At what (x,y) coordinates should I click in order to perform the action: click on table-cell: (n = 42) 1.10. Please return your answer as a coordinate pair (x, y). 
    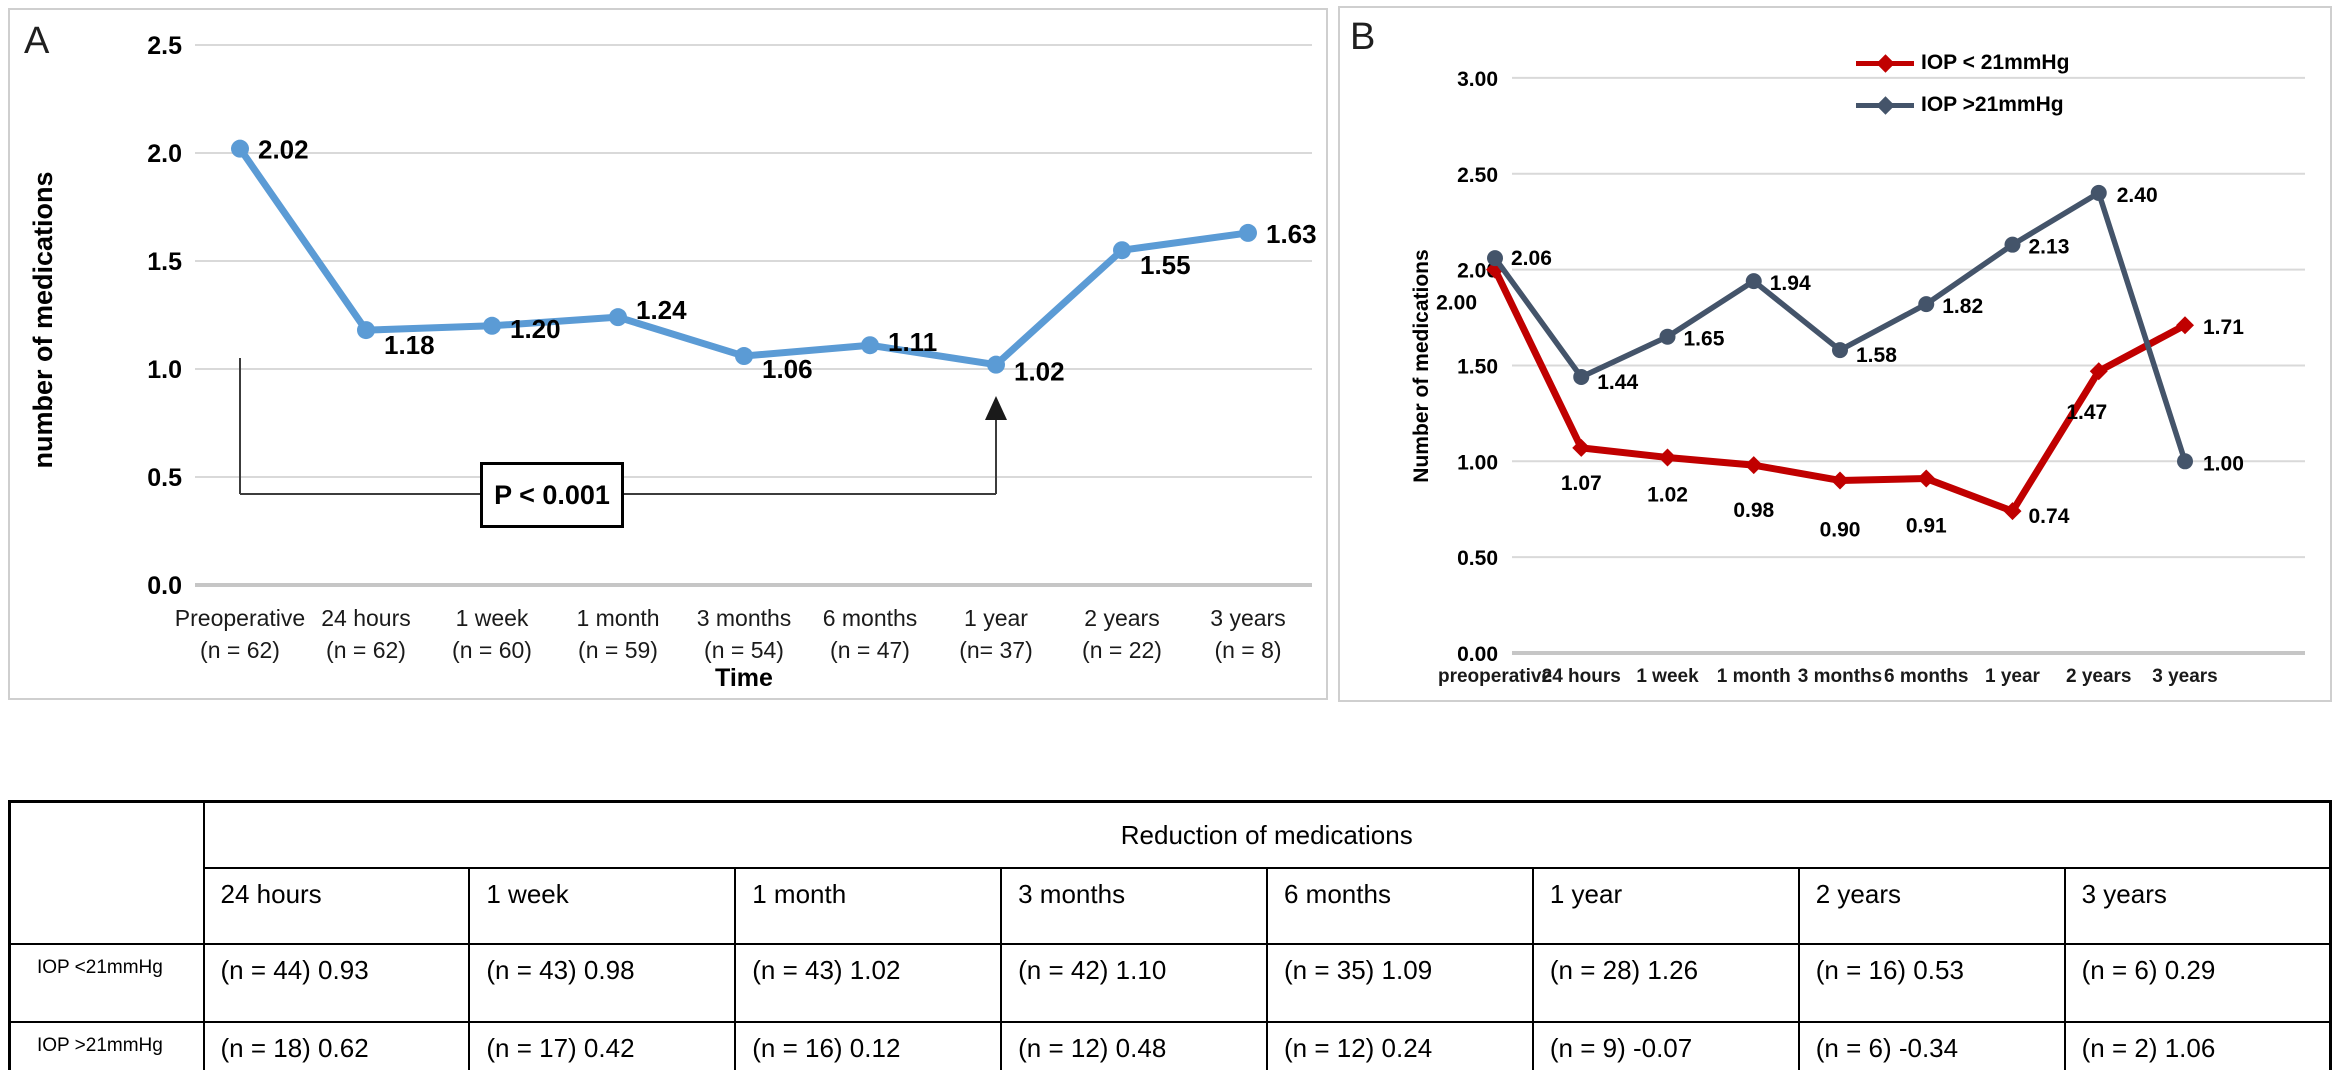
    Looking at the image, I should click on (1134, 983).